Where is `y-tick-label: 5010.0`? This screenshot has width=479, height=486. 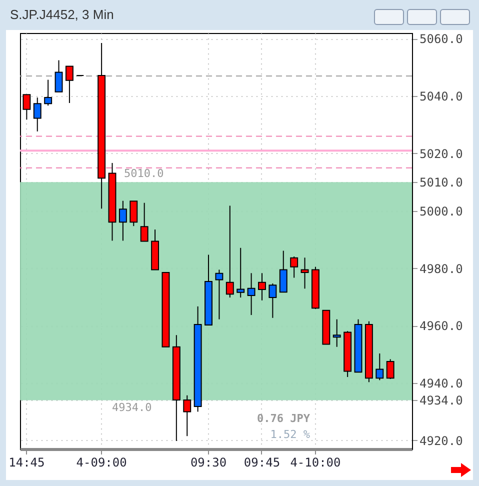
y-tick-label: 5010.0 is located at coordinates (441, 183).